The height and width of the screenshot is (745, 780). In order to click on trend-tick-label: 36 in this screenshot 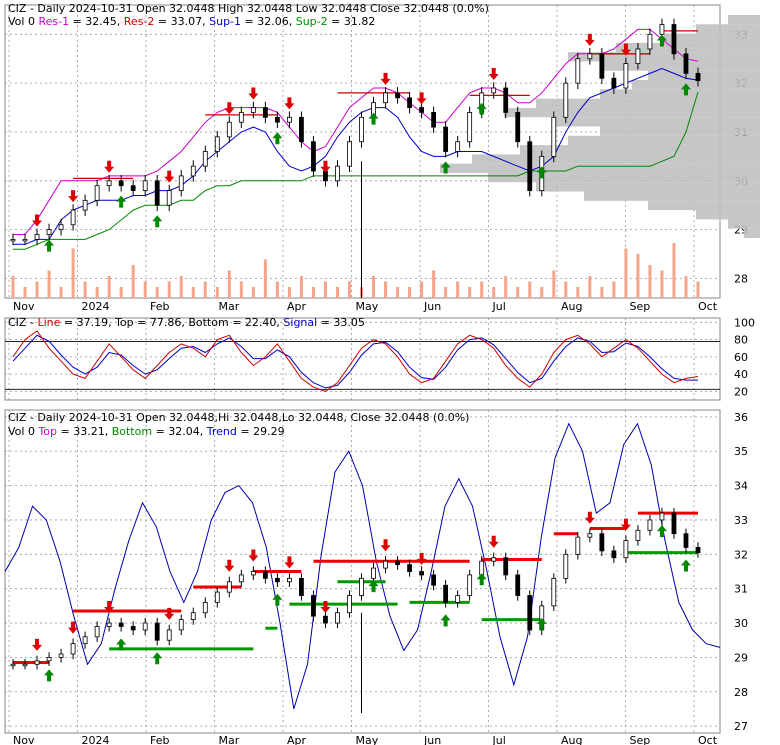, I will do `click(741, 417)`.